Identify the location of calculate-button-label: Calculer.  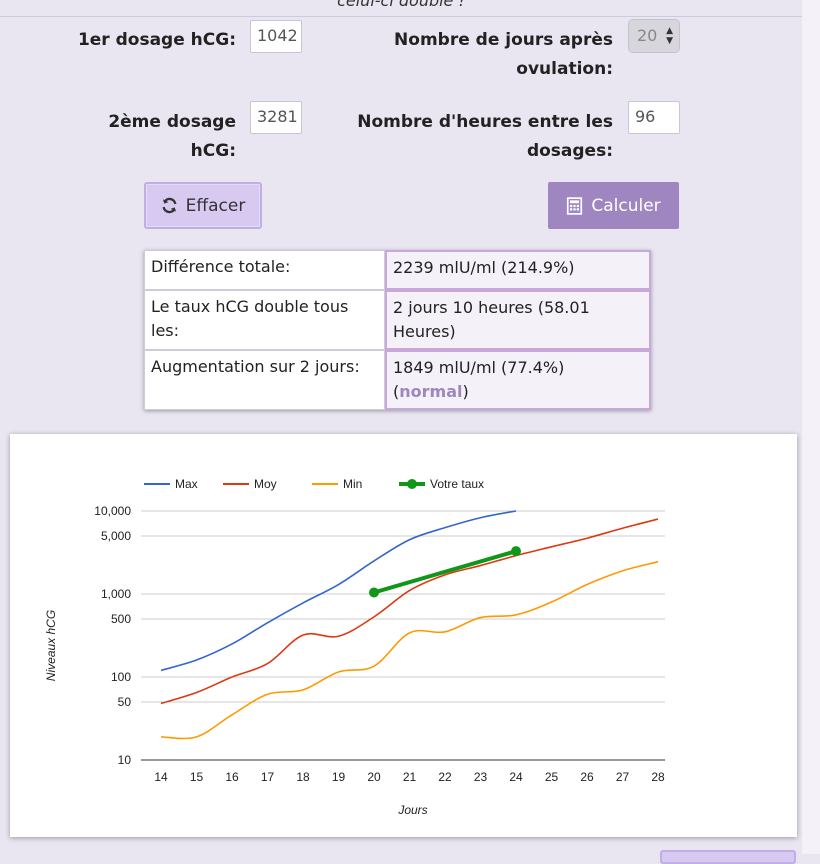
(626, 205).